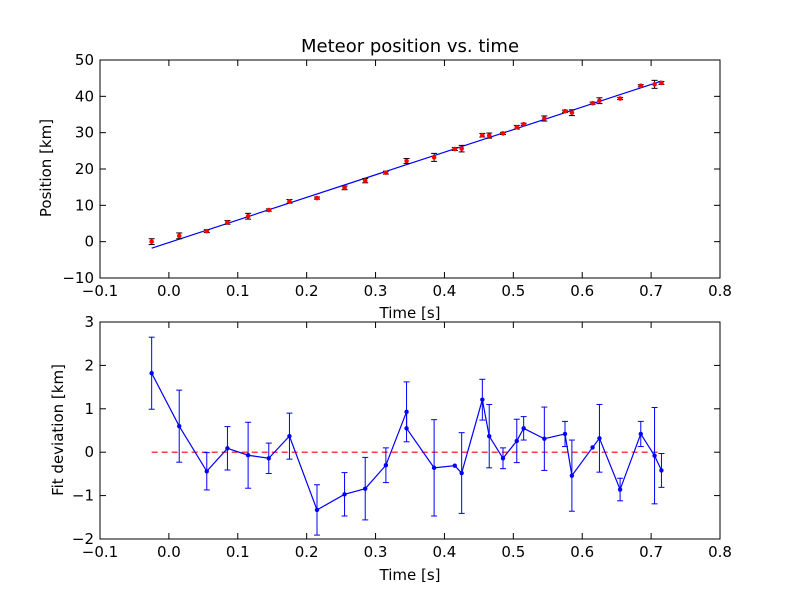  What do you see at coordinates (89, 409) in the screenshot?
I see `y-tick-label: 1` at bounding box center [89, 409].